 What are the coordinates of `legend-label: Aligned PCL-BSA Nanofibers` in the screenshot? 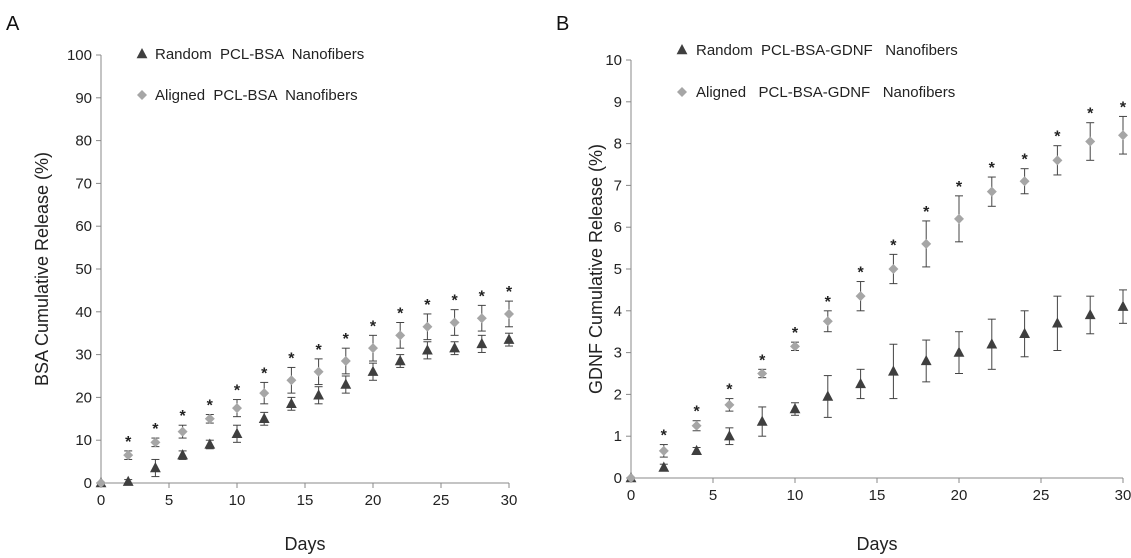 It's located at (256, 95).